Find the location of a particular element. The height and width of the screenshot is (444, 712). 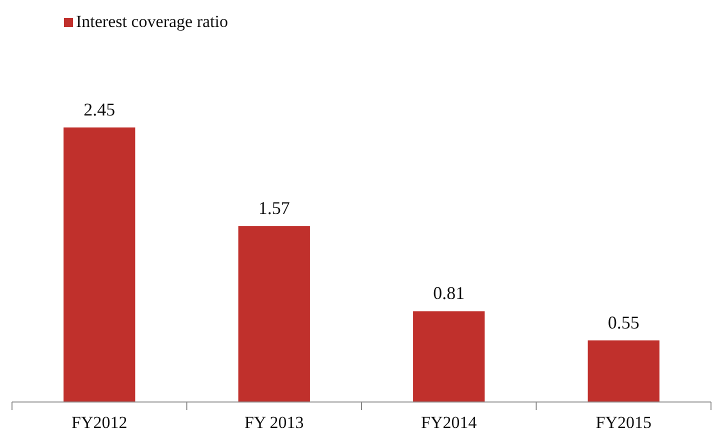

data-label: 0.55 is located at coordinates (624, 322).